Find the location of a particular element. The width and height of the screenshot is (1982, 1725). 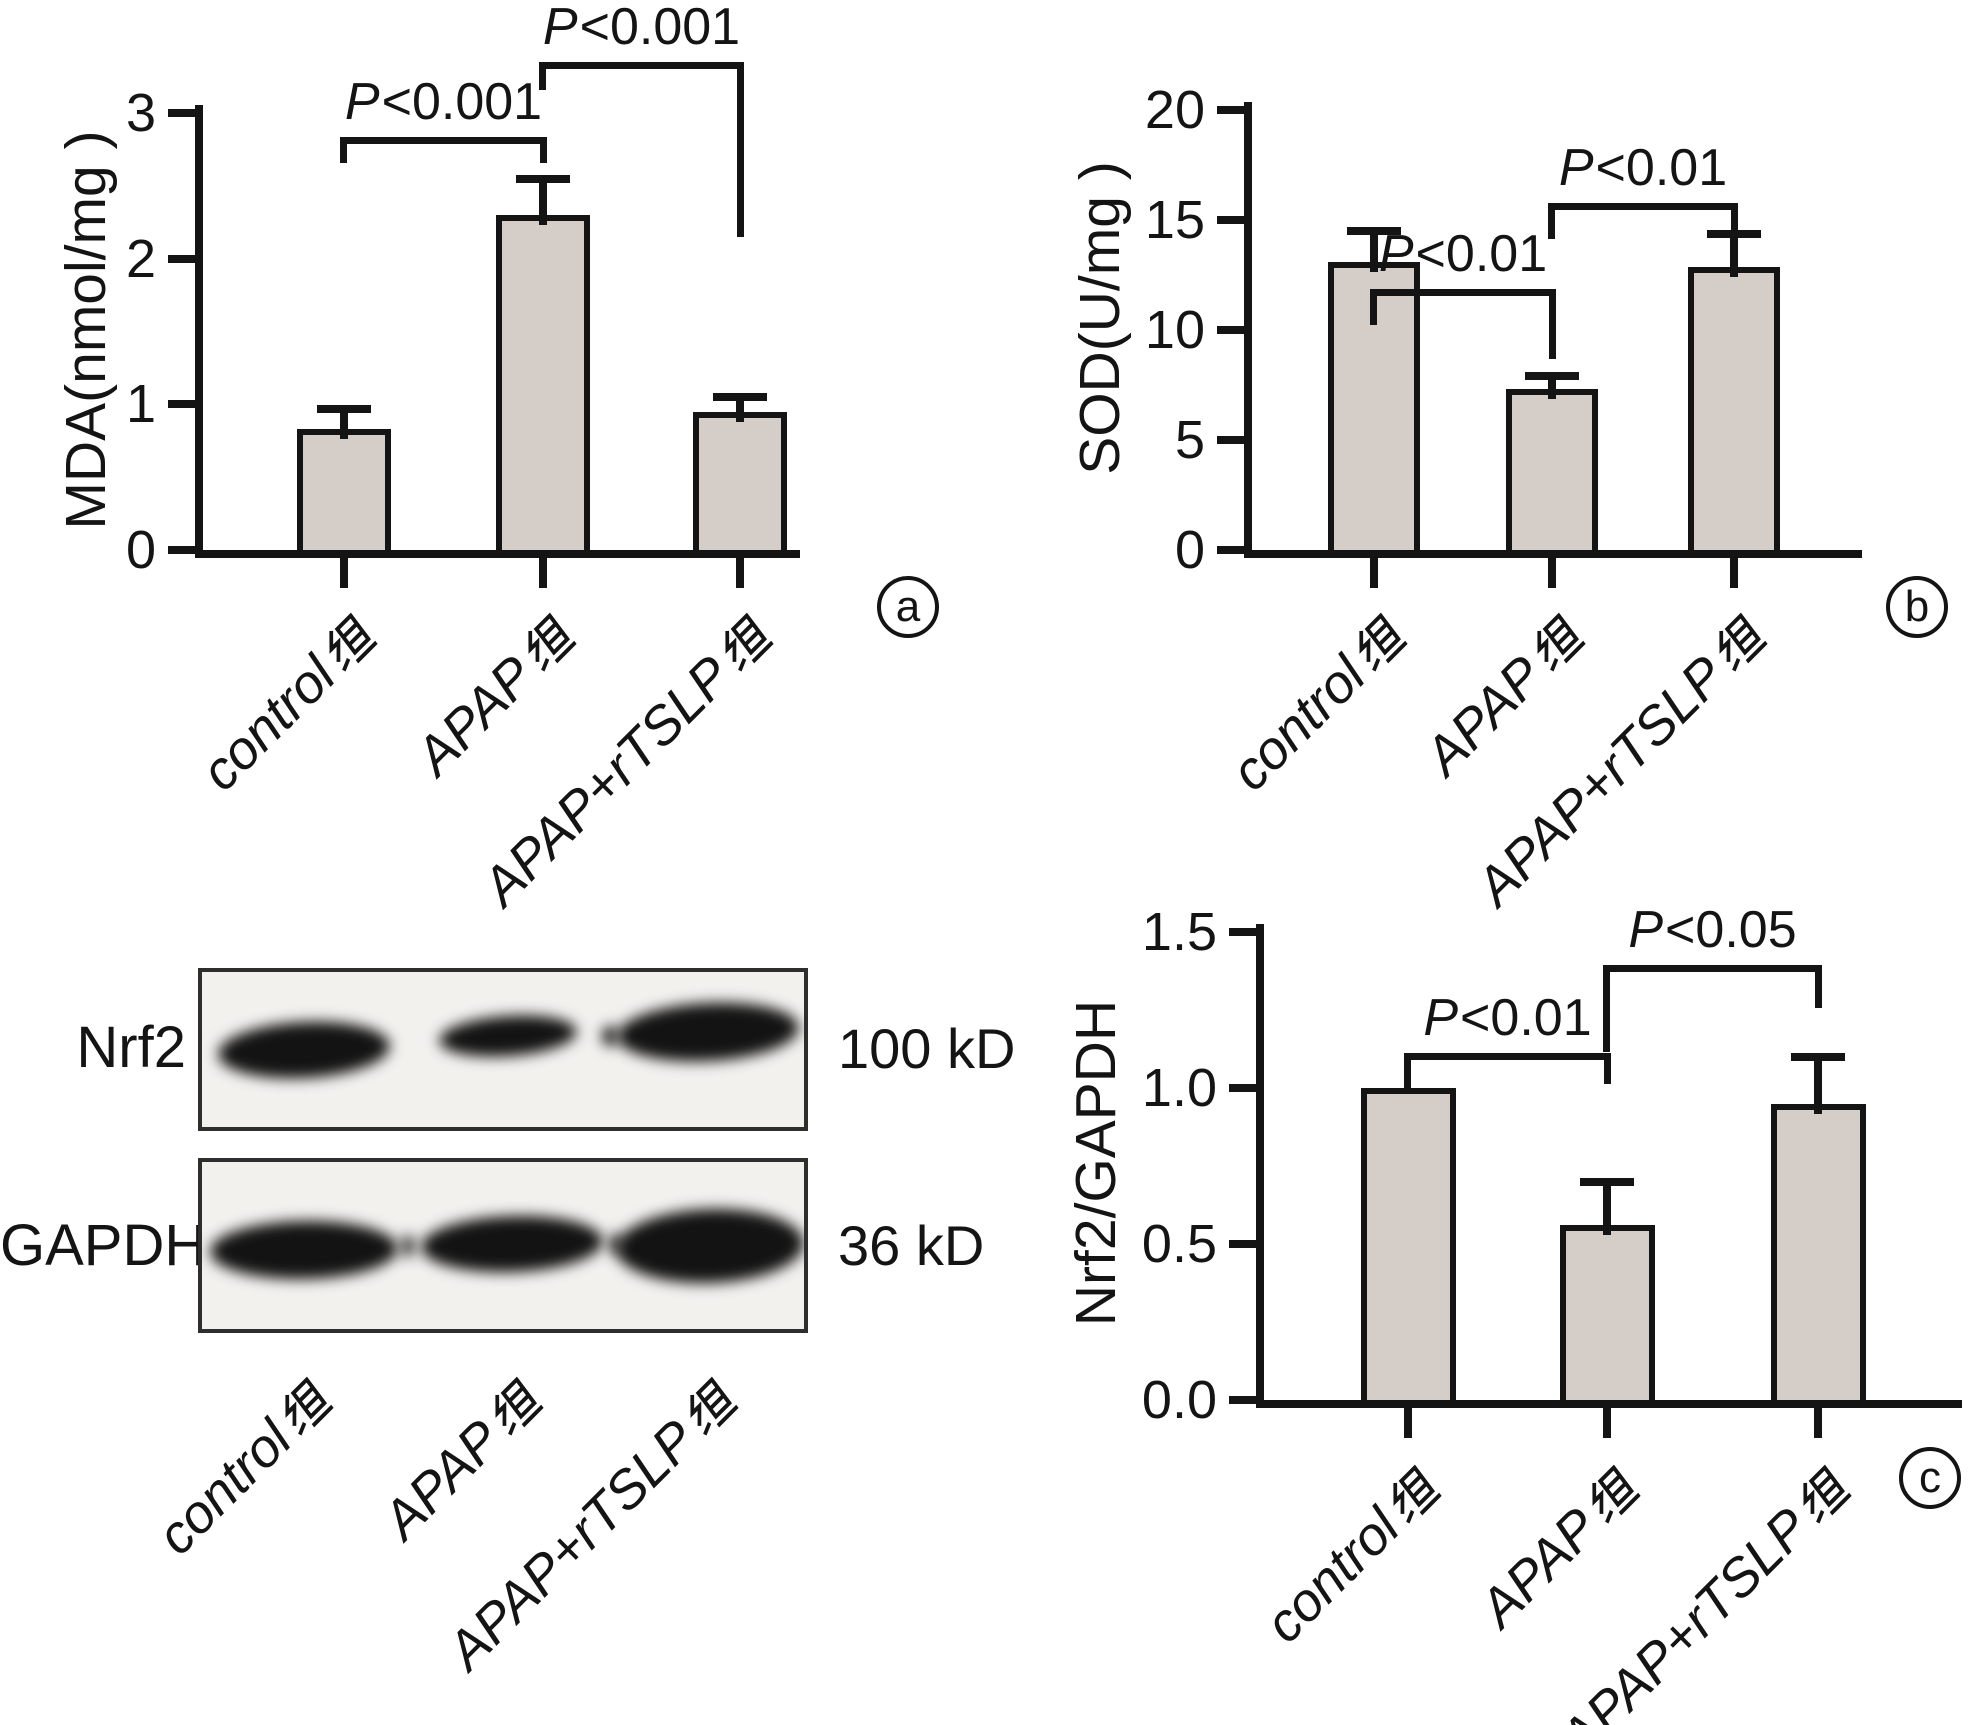

y-axis-label-mda: MDA(nmol/mg ) is located at coordinates (86, 330).